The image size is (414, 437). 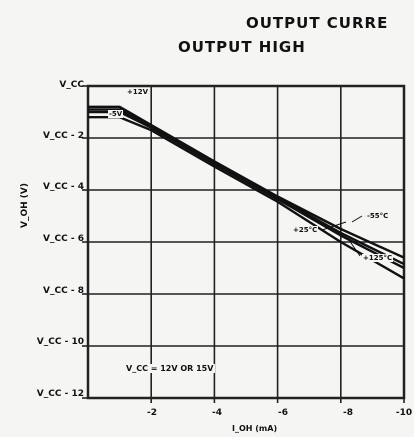 What do you see at coordinates (378, 258) in the screenshot?
I see `annotation-plus125c: +125°C` at bounding box center [378, 258].